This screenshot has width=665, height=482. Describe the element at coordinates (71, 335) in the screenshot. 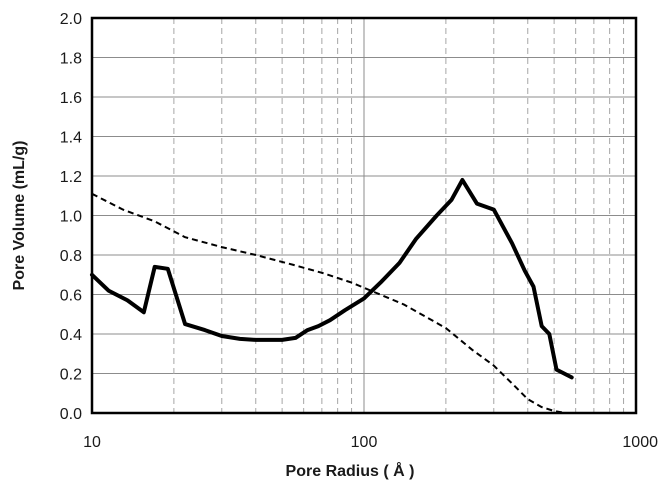

I see `y-tick-label: 0.4` at that location.